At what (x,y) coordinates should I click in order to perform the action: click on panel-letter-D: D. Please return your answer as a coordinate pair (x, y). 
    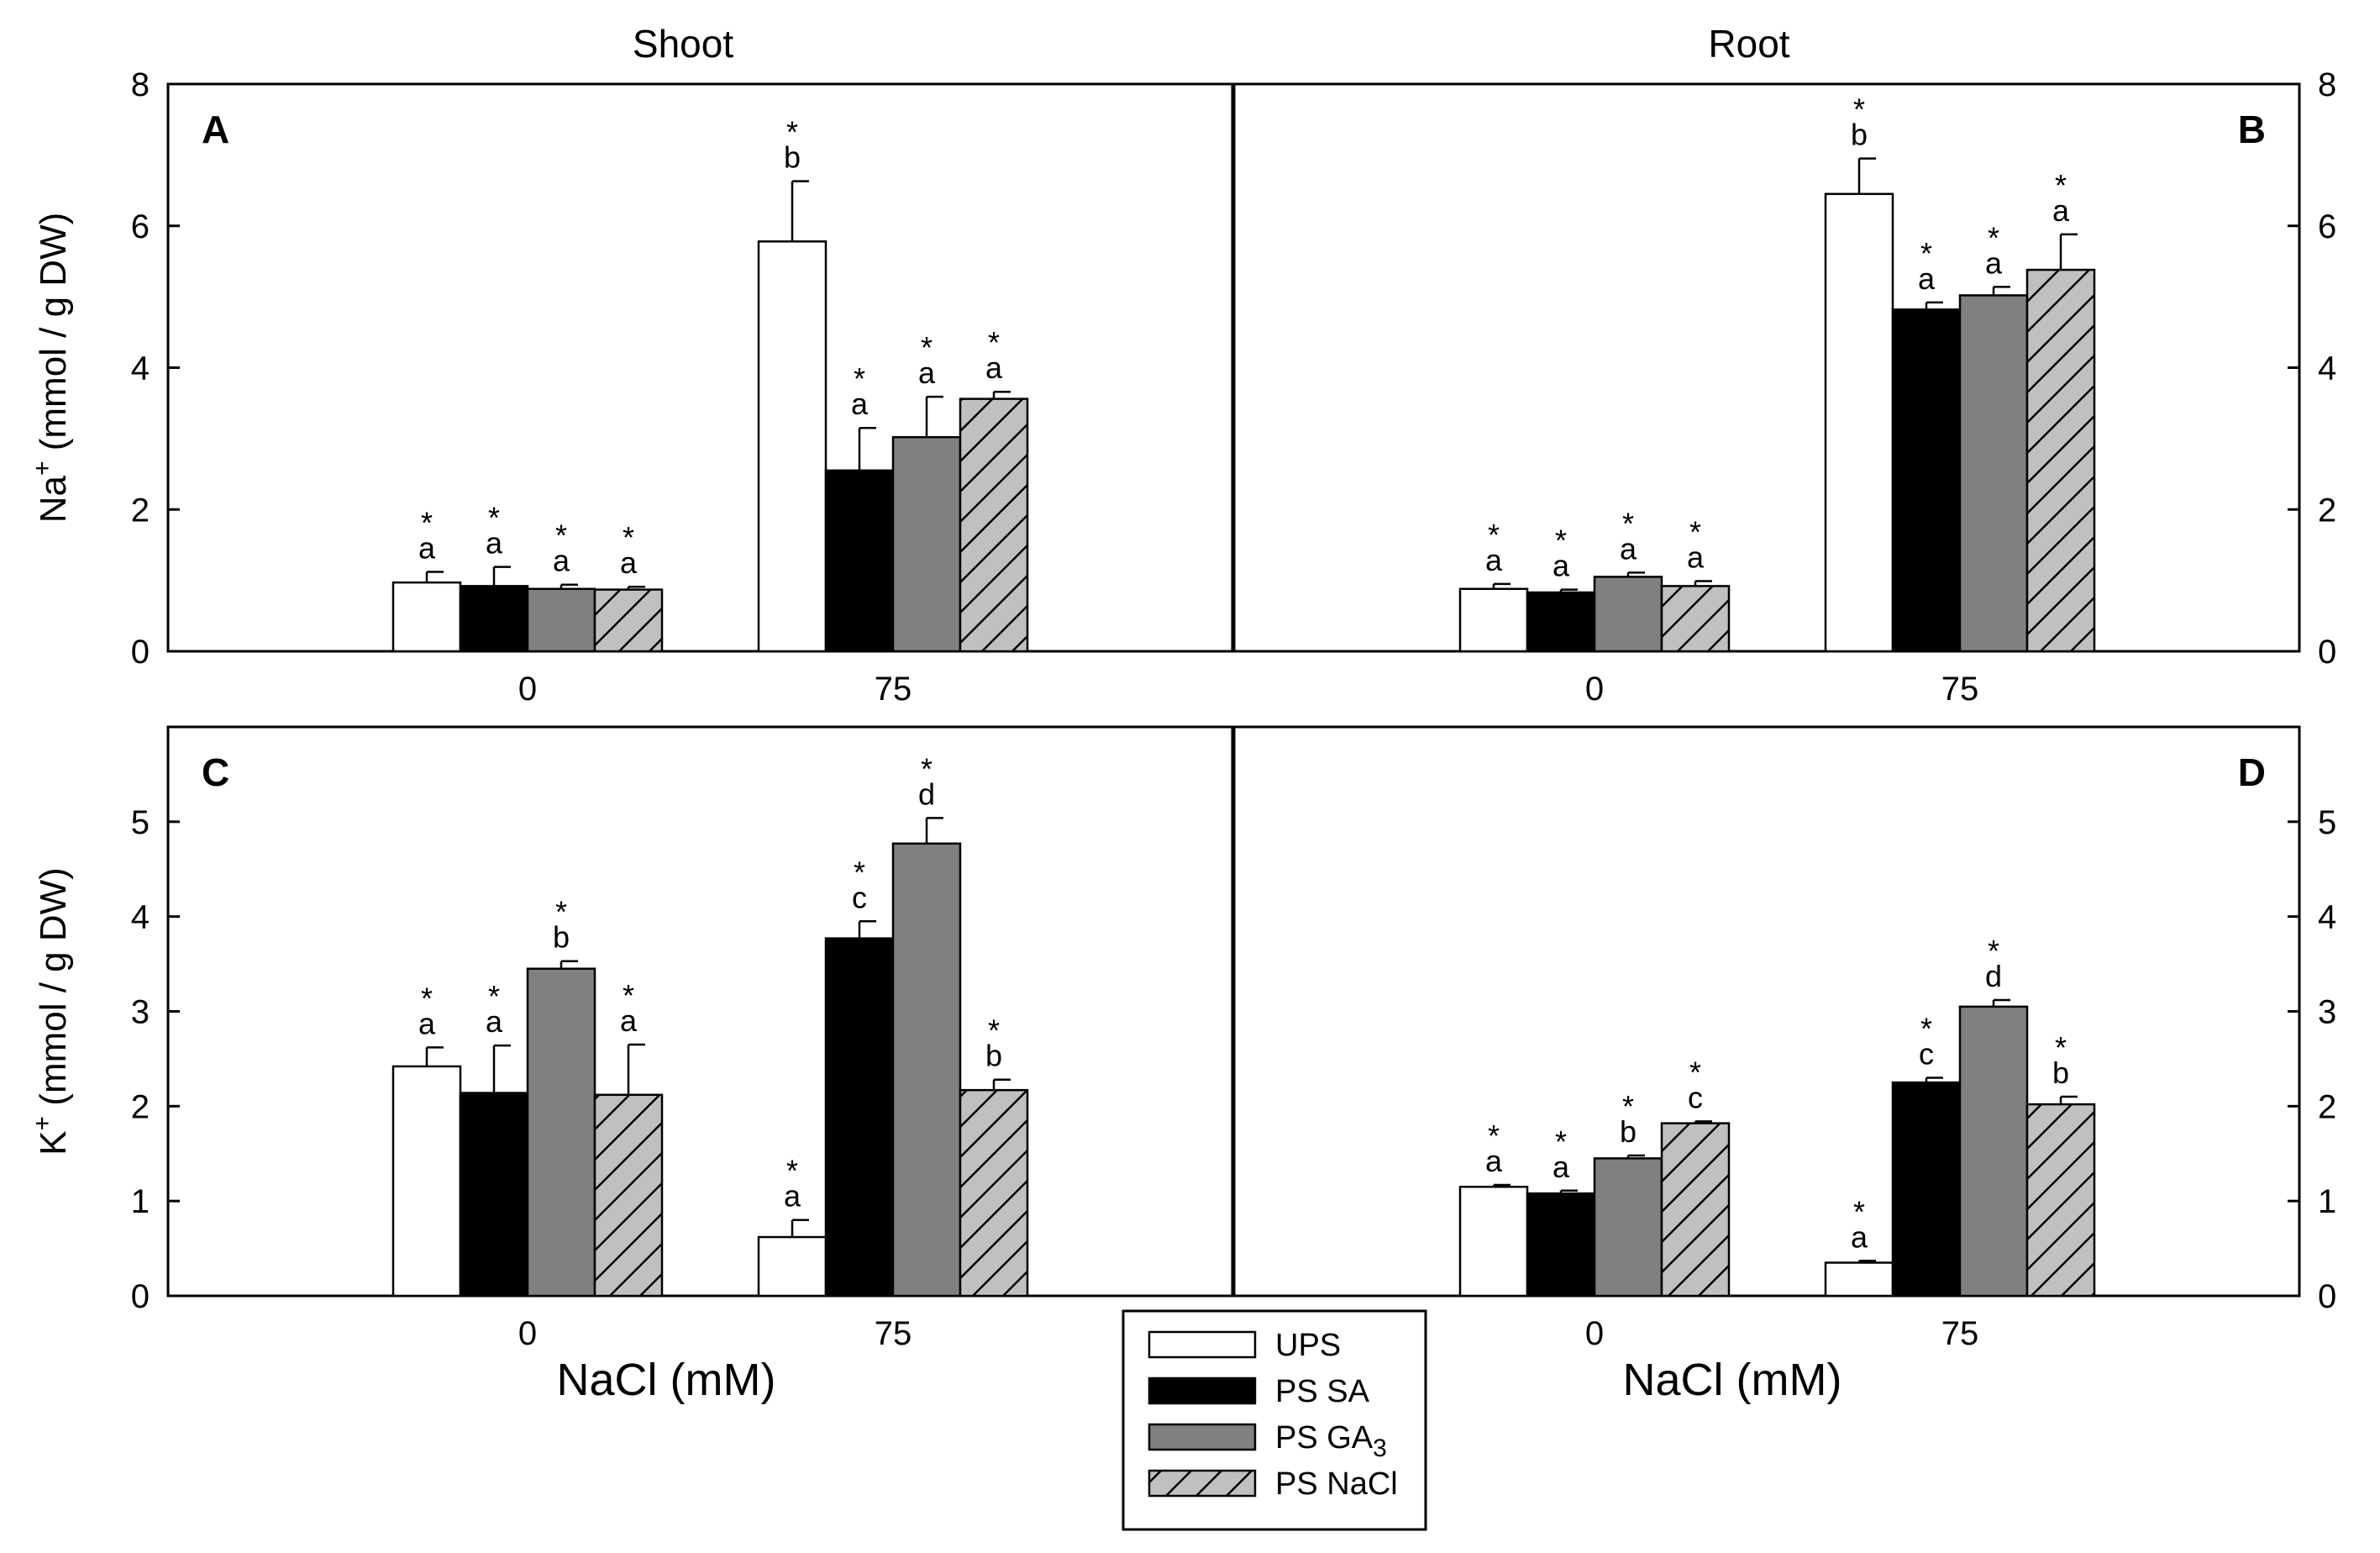
    Looking at the image, I should click on (2252, 772).